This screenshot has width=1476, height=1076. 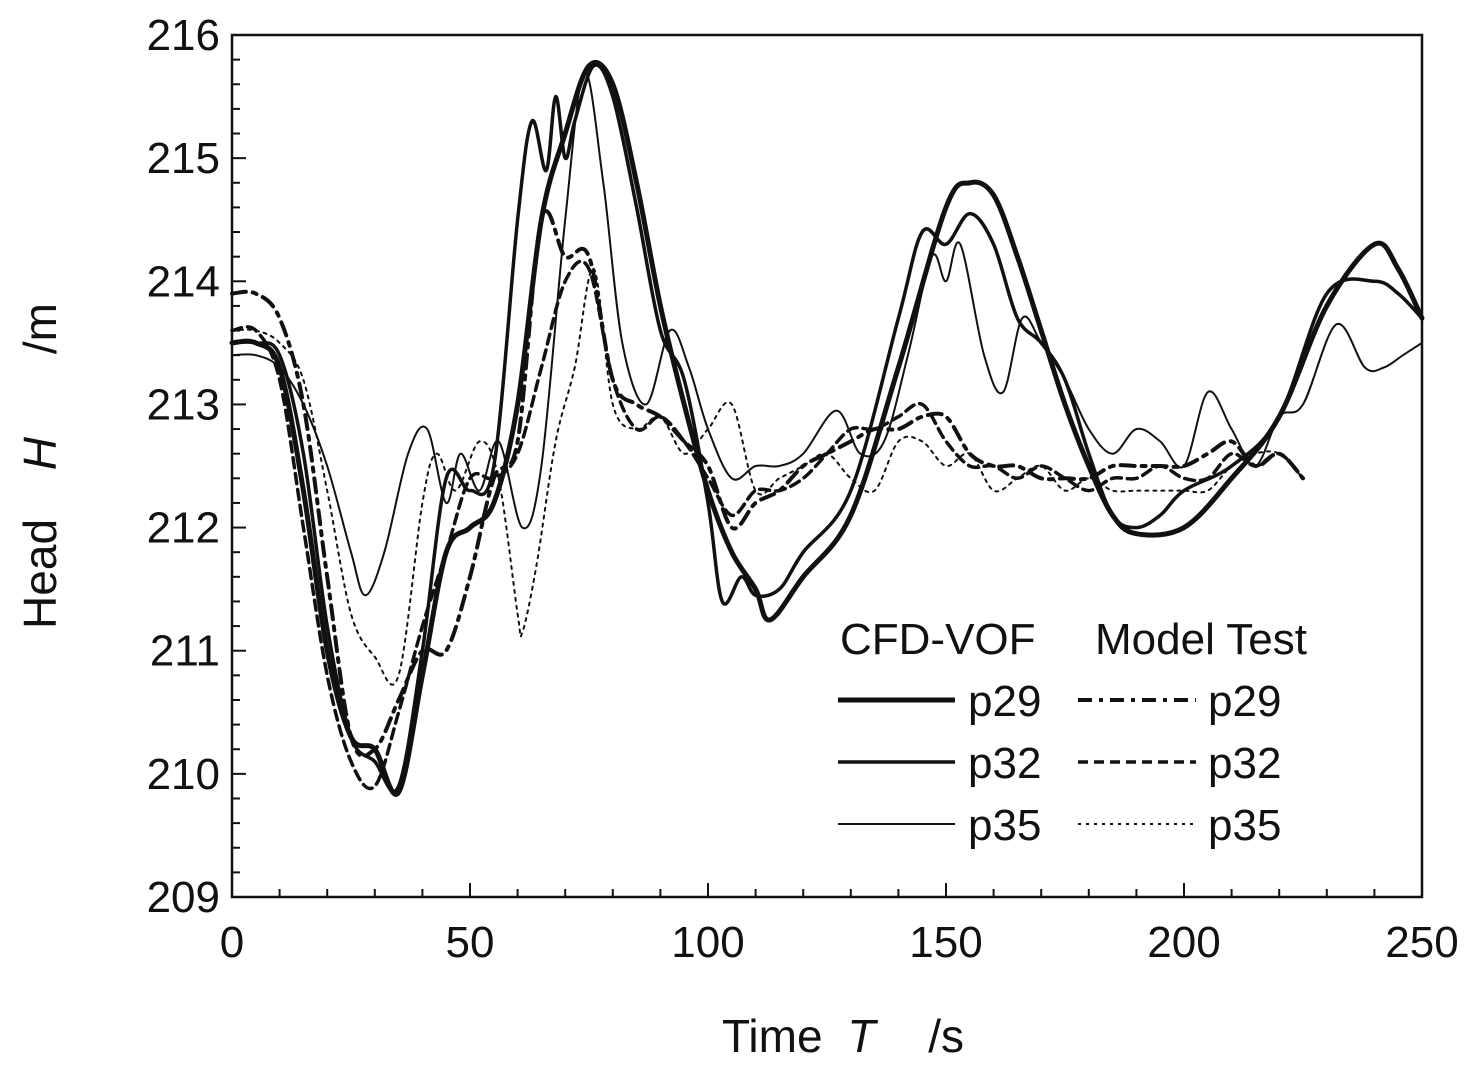 What do you see at coordinates (40, 453) in the screenshot?
I see `y-axis-variable: H` at bounding box center [40, 453].